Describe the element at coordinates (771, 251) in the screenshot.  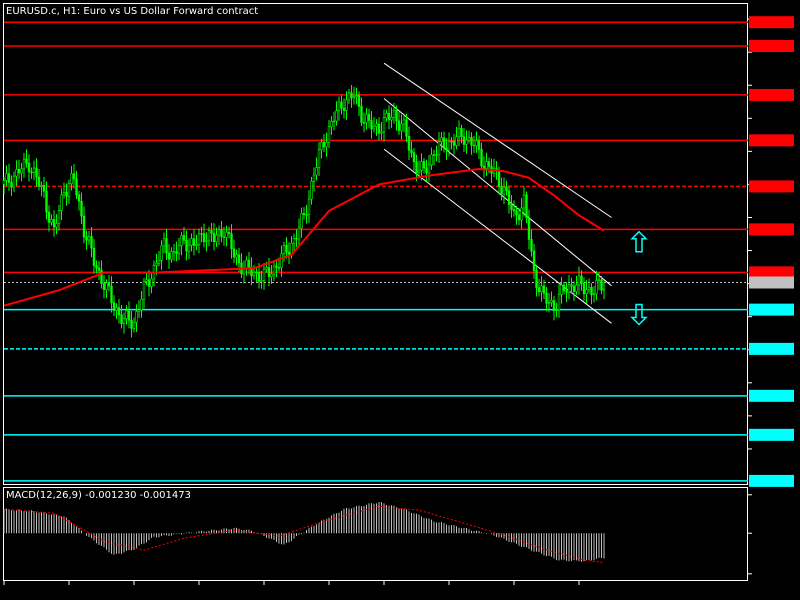
I see `price-axis` at that location.